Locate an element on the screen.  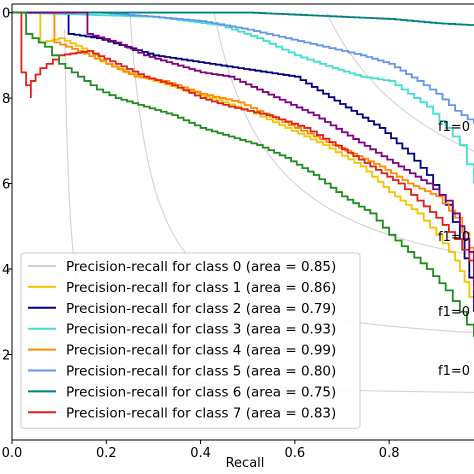
y-tick-label: 2 is located at coordinates (6, 356).